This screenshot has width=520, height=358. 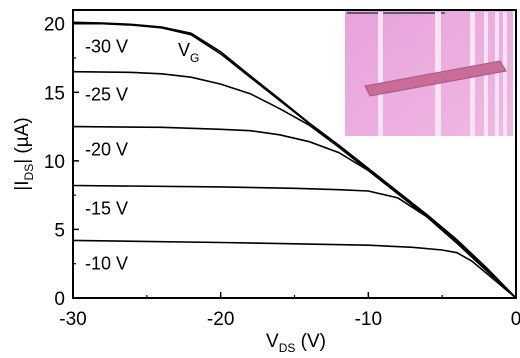 I want to click on y-axis-label-sub: DS, so click(x=29, y=172).